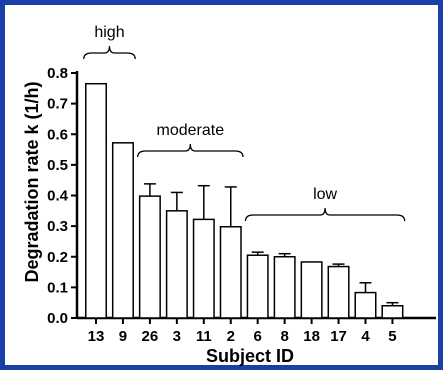 Image resolution: width=443 pixels, height=370 pixels. I want to click on x-tick-label: 3, so click(177, 336).